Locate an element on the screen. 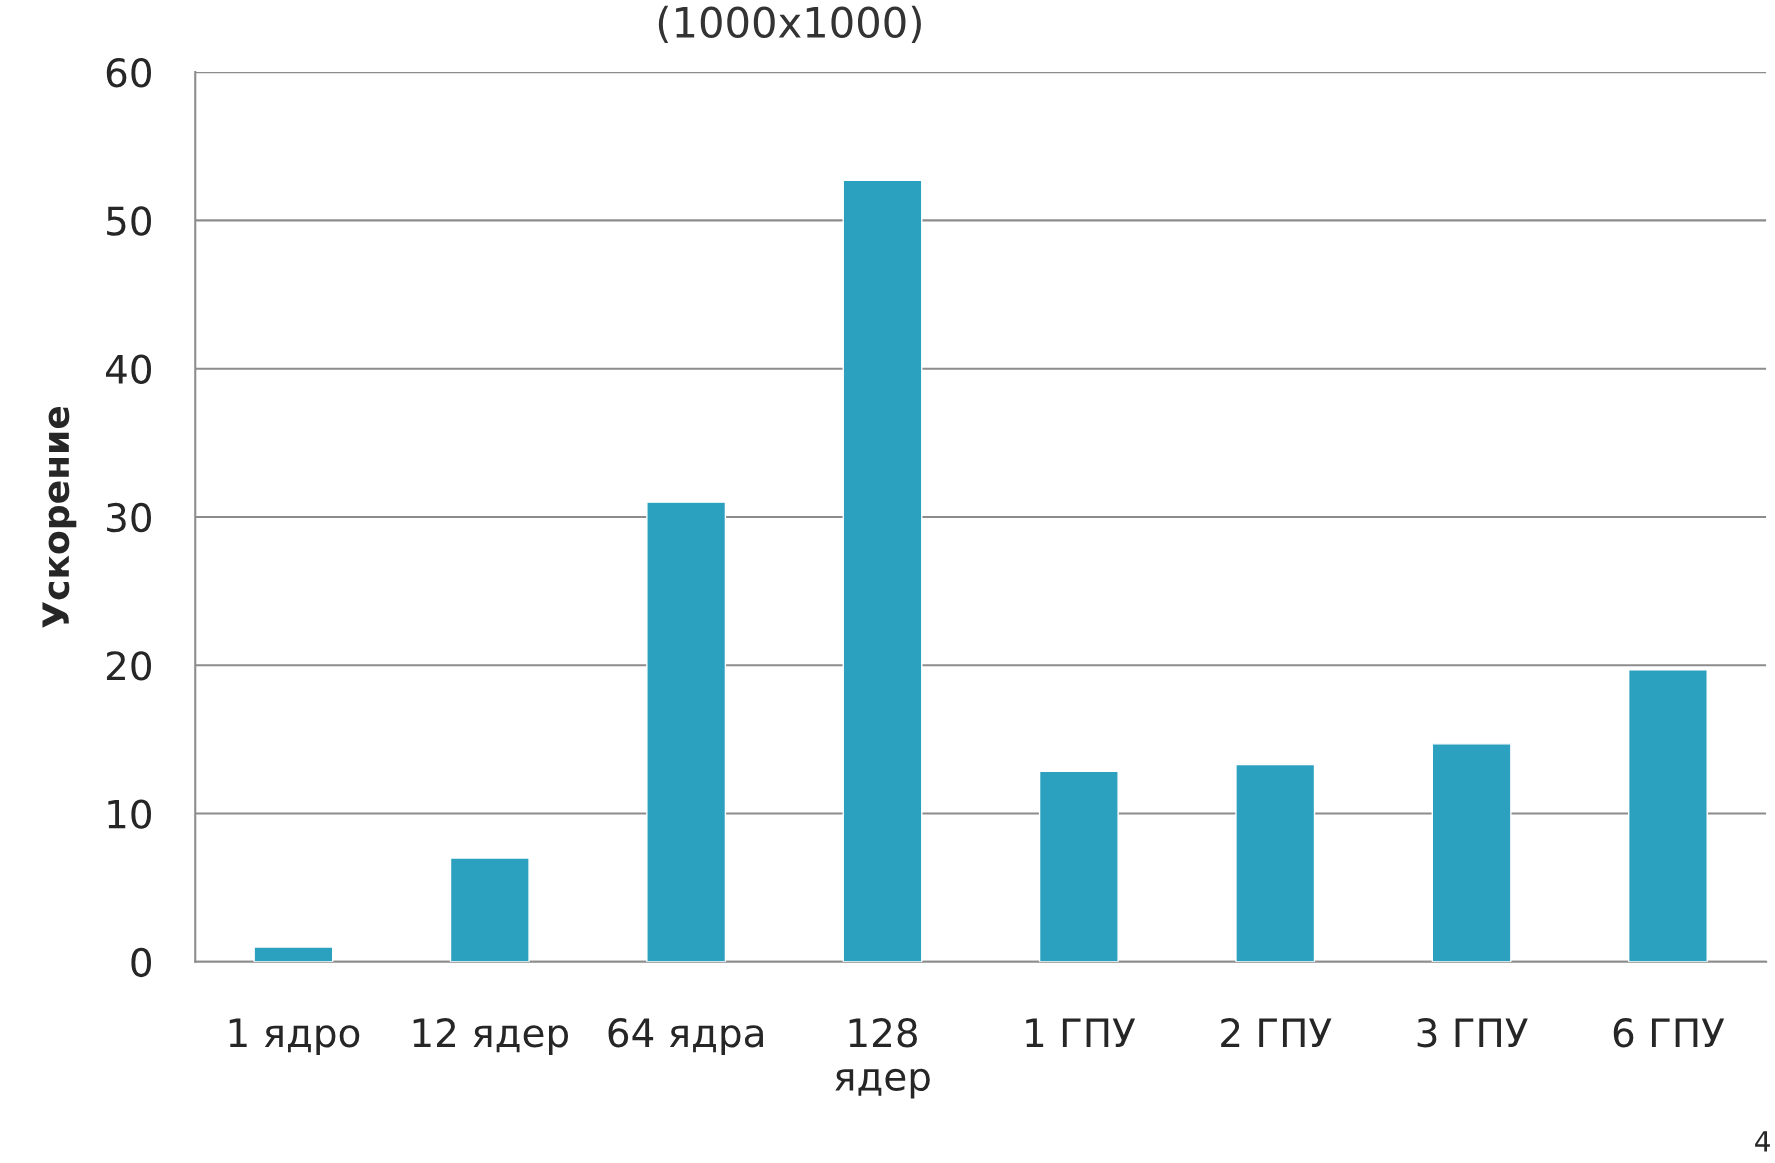 This screenshot has height=1163, width=1775. y-tick-label: 0 is located at coordinates (141, 962).